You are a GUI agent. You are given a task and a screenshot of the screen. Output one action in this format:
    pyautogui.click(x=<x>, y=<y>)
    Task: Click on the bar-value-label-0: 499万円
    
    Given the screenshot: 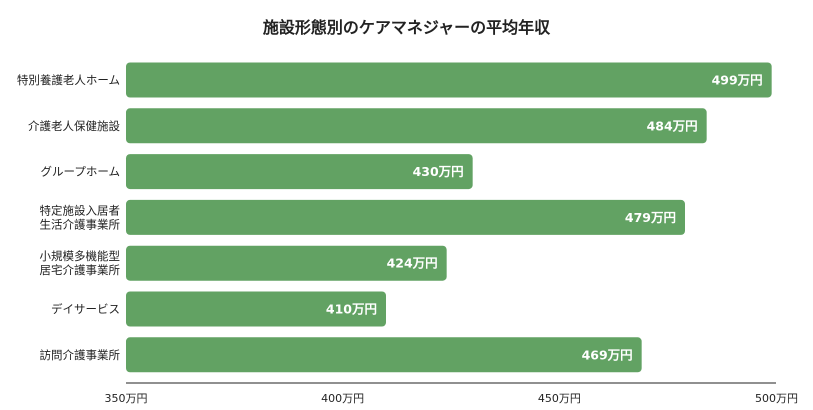 What is the action you would take?
    pyautogui.click(x=737, y=80)
    